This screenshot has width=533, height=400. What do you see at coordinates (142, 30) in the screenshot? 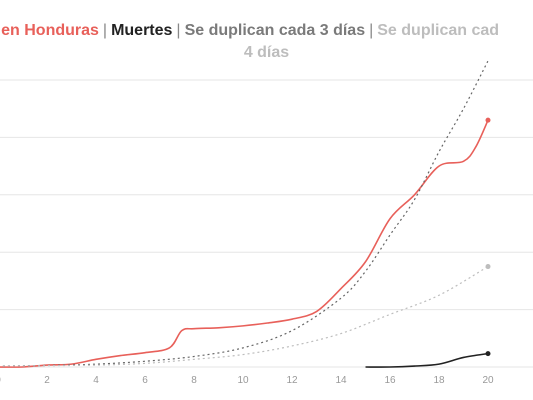
I see `legend-item-deaths: Muertes` at bounding box center [142, 30].